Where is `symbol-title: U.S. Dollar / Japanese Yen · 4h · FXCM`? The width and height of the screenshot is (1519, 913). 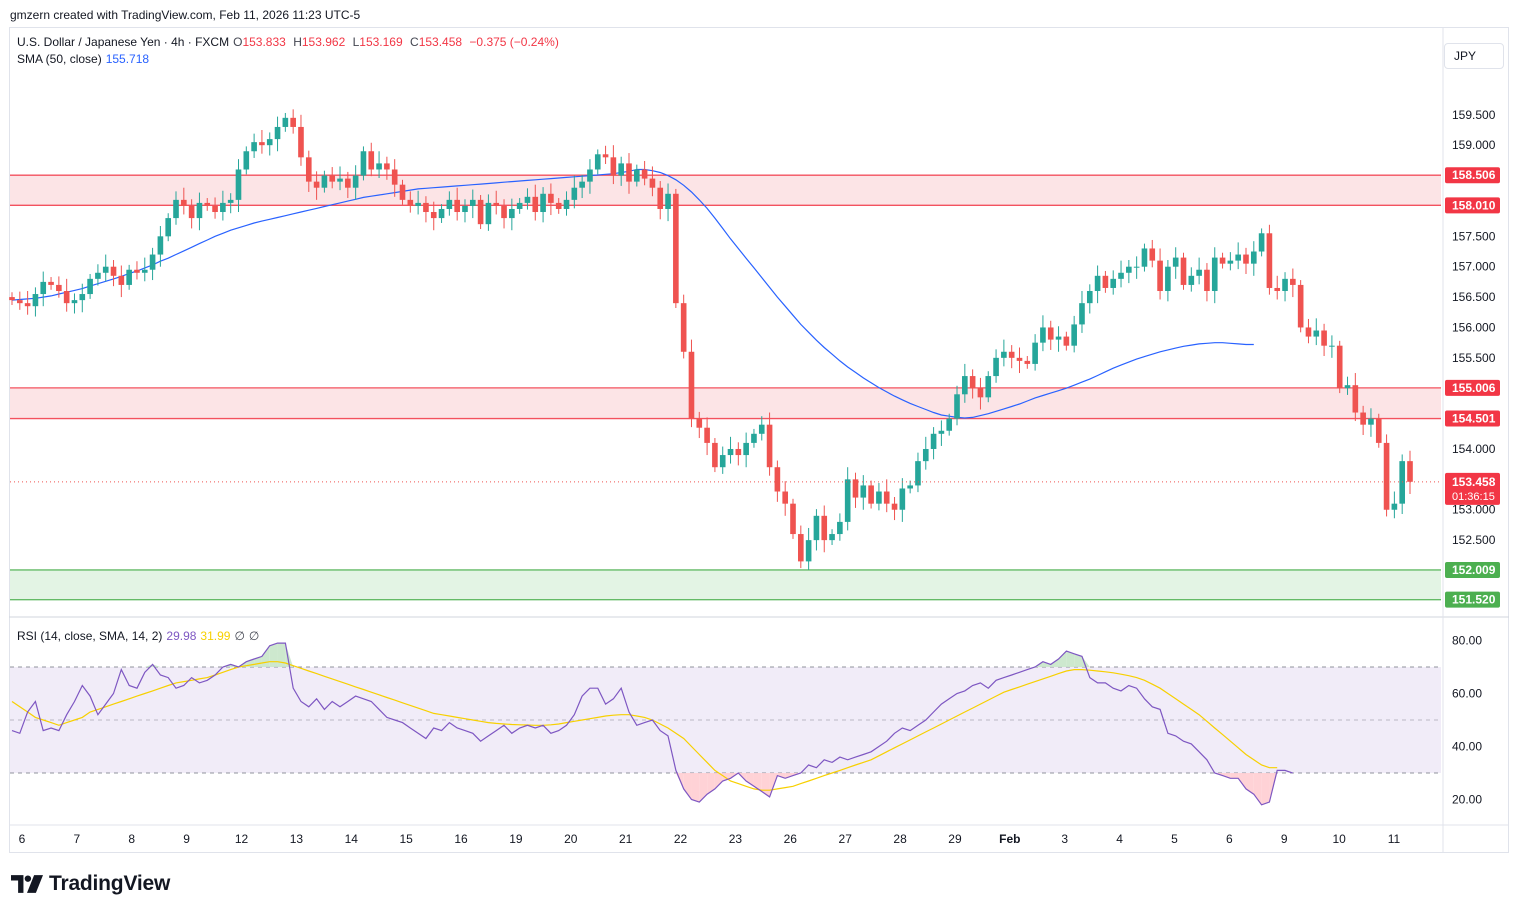 symbol-title: U.S. Dollar / Japanese Yen · 4h · FXCM is located at coordinates (123, 42).